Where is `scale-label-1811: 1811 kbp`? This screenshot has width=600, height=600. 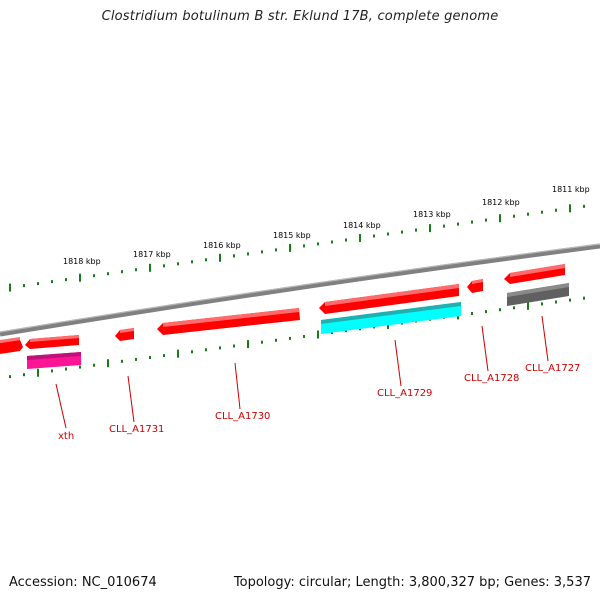
scale-label-1811: 1811 kbp is located at coordinates (571, 189).